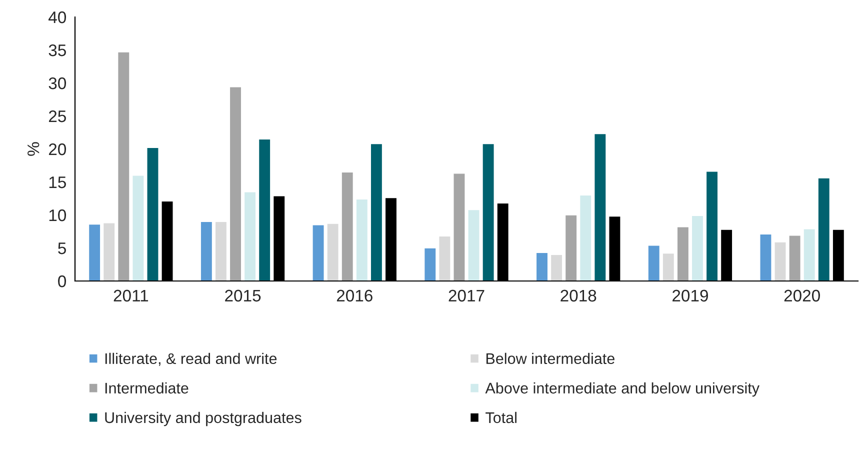  Describe the element at coordinates (57, 116) in the screenshot. I see `y-tick-label: 25` at that location.